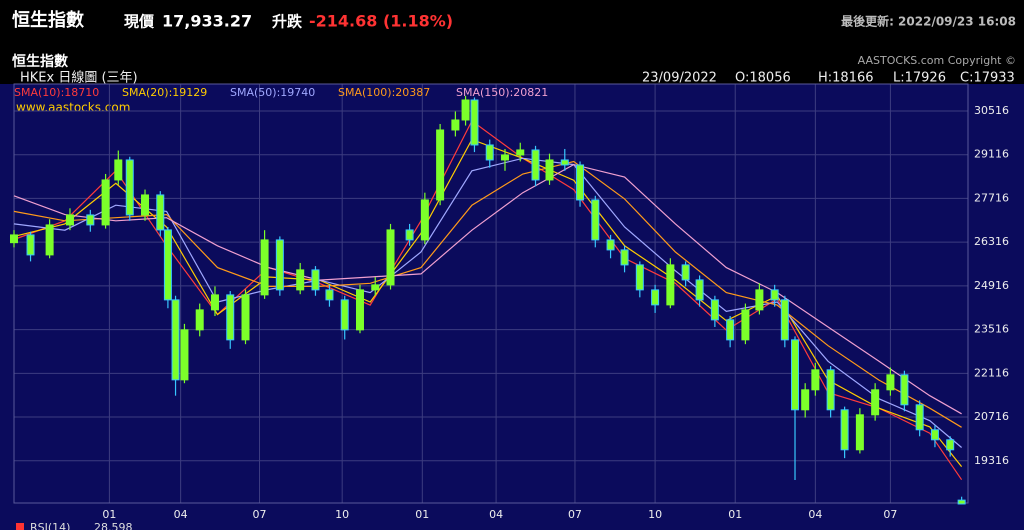 The width and height of the screenshot is (1024, 530). Describe the element at coordinates (56, 92) in the screenshot. I see `legend-entry: SMA(10):18710` at that location.